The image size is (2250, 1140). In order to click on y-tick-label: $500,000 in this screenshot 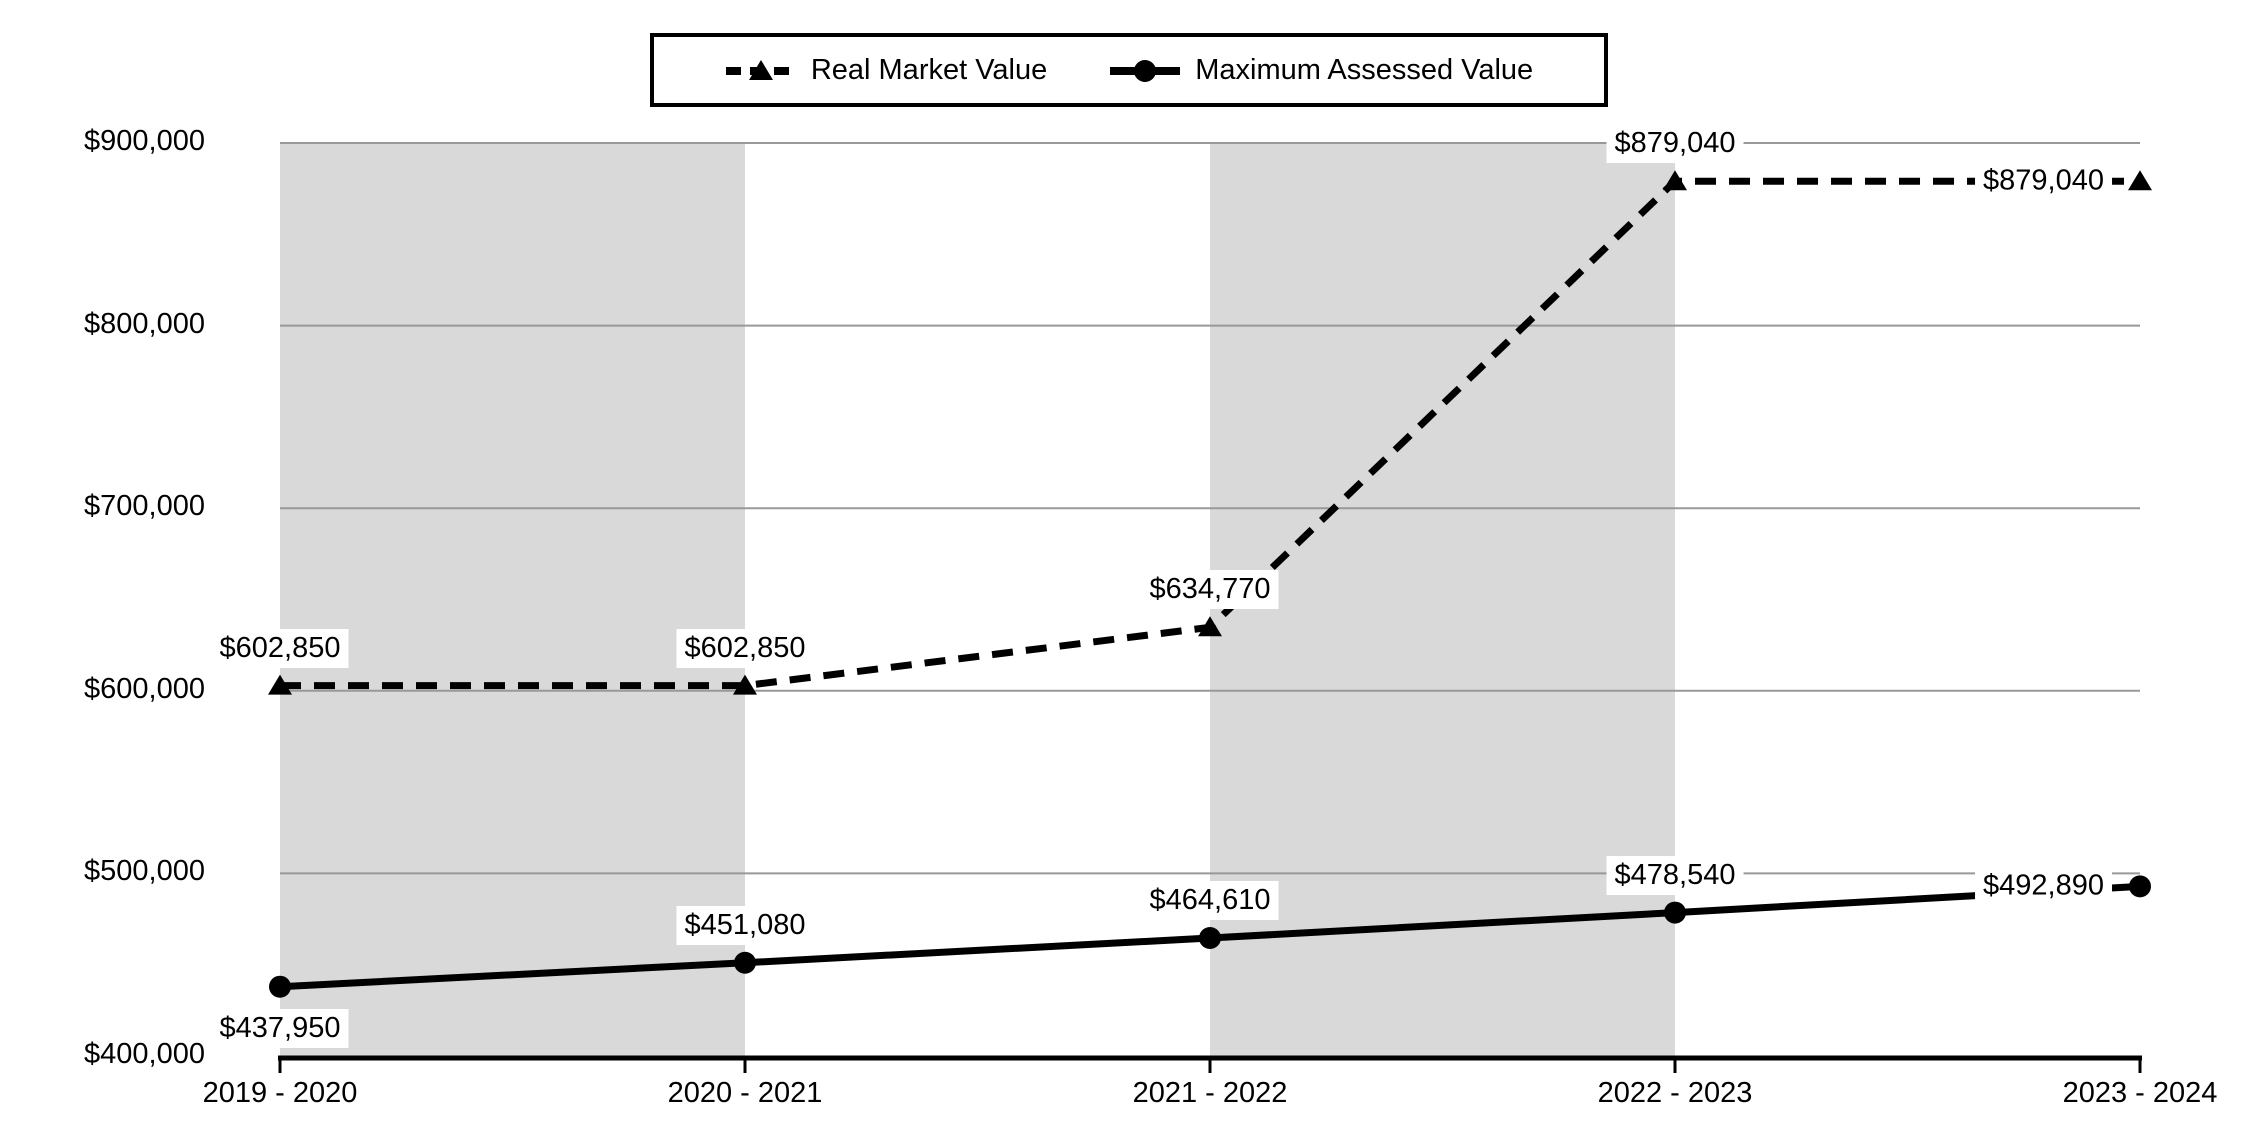, I will do `click(144, 871)`.